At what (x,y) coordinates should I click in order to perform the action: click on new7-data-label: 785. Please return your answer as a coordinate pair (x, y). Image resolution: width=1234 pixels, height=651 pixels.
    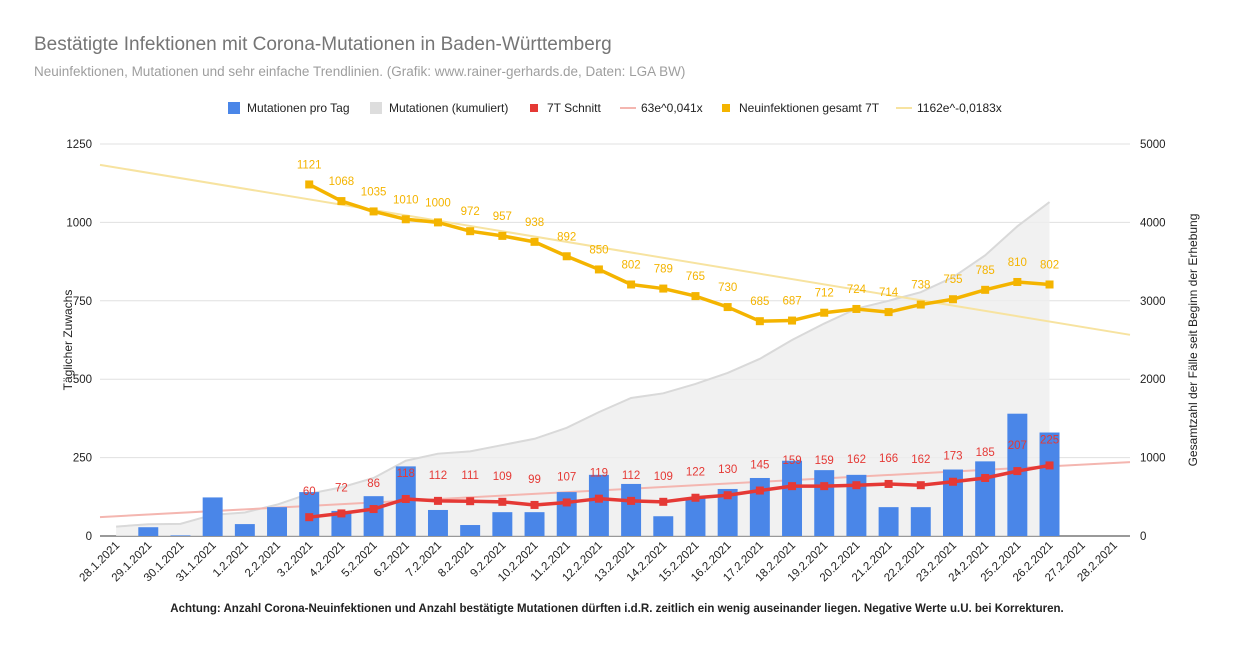
    Looking at the image, I should click on (985, 271).